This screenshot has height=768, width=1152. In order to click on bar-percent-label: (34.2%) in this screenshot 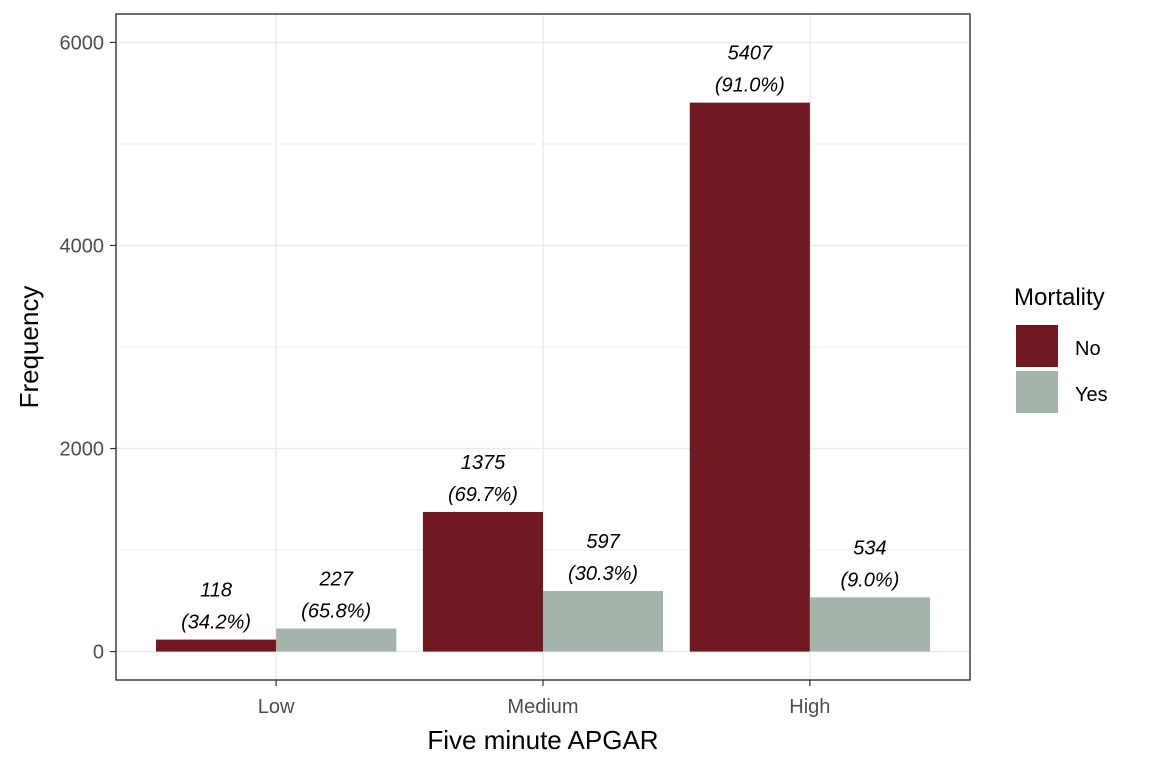, I will do `click(216, 623)`.